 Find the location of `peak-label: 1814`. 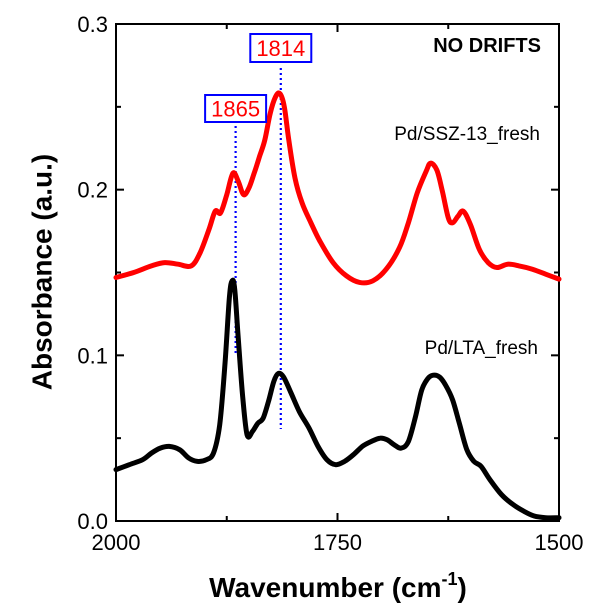

peak-label: 1814 is located at coordinates (280, 48).